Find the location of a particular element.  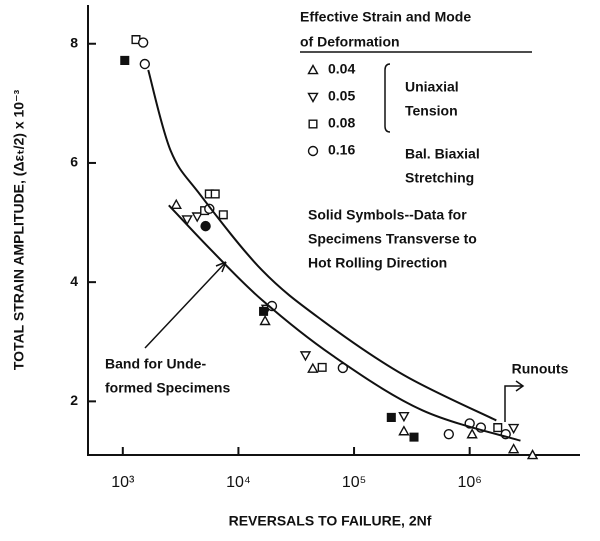

band-label: Band for Unde- is located at coordinates (155, 364).